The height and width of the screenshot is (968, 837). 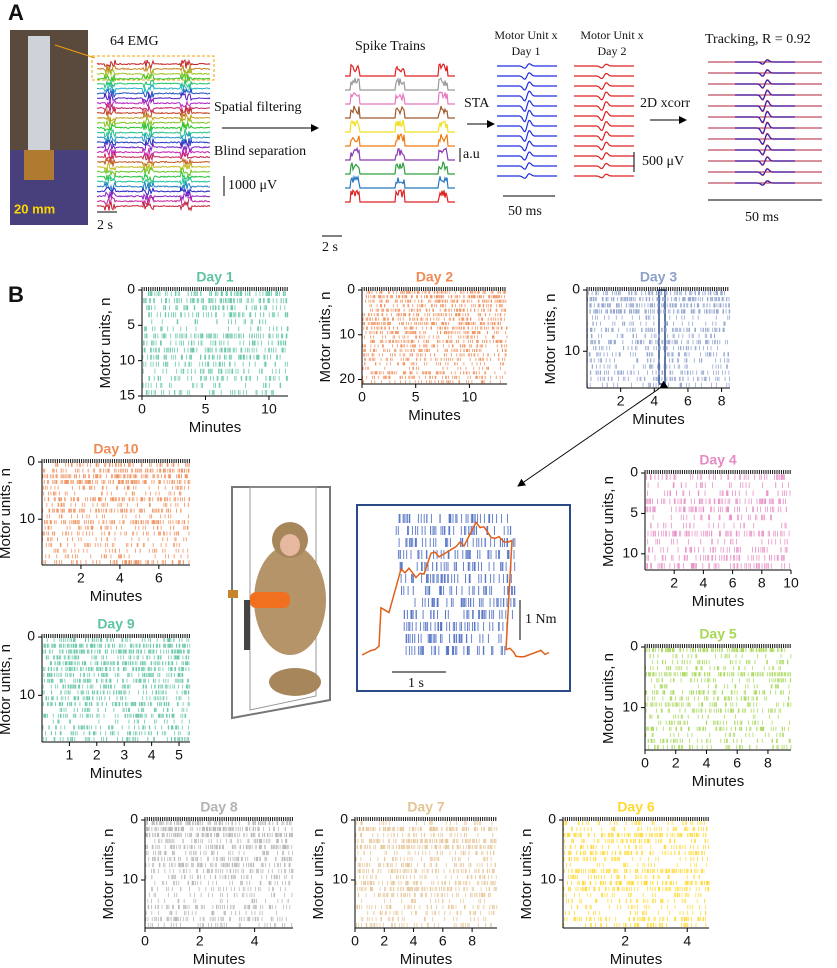 I want to click on sta-title: Day 2, so click(x=612, y=51).